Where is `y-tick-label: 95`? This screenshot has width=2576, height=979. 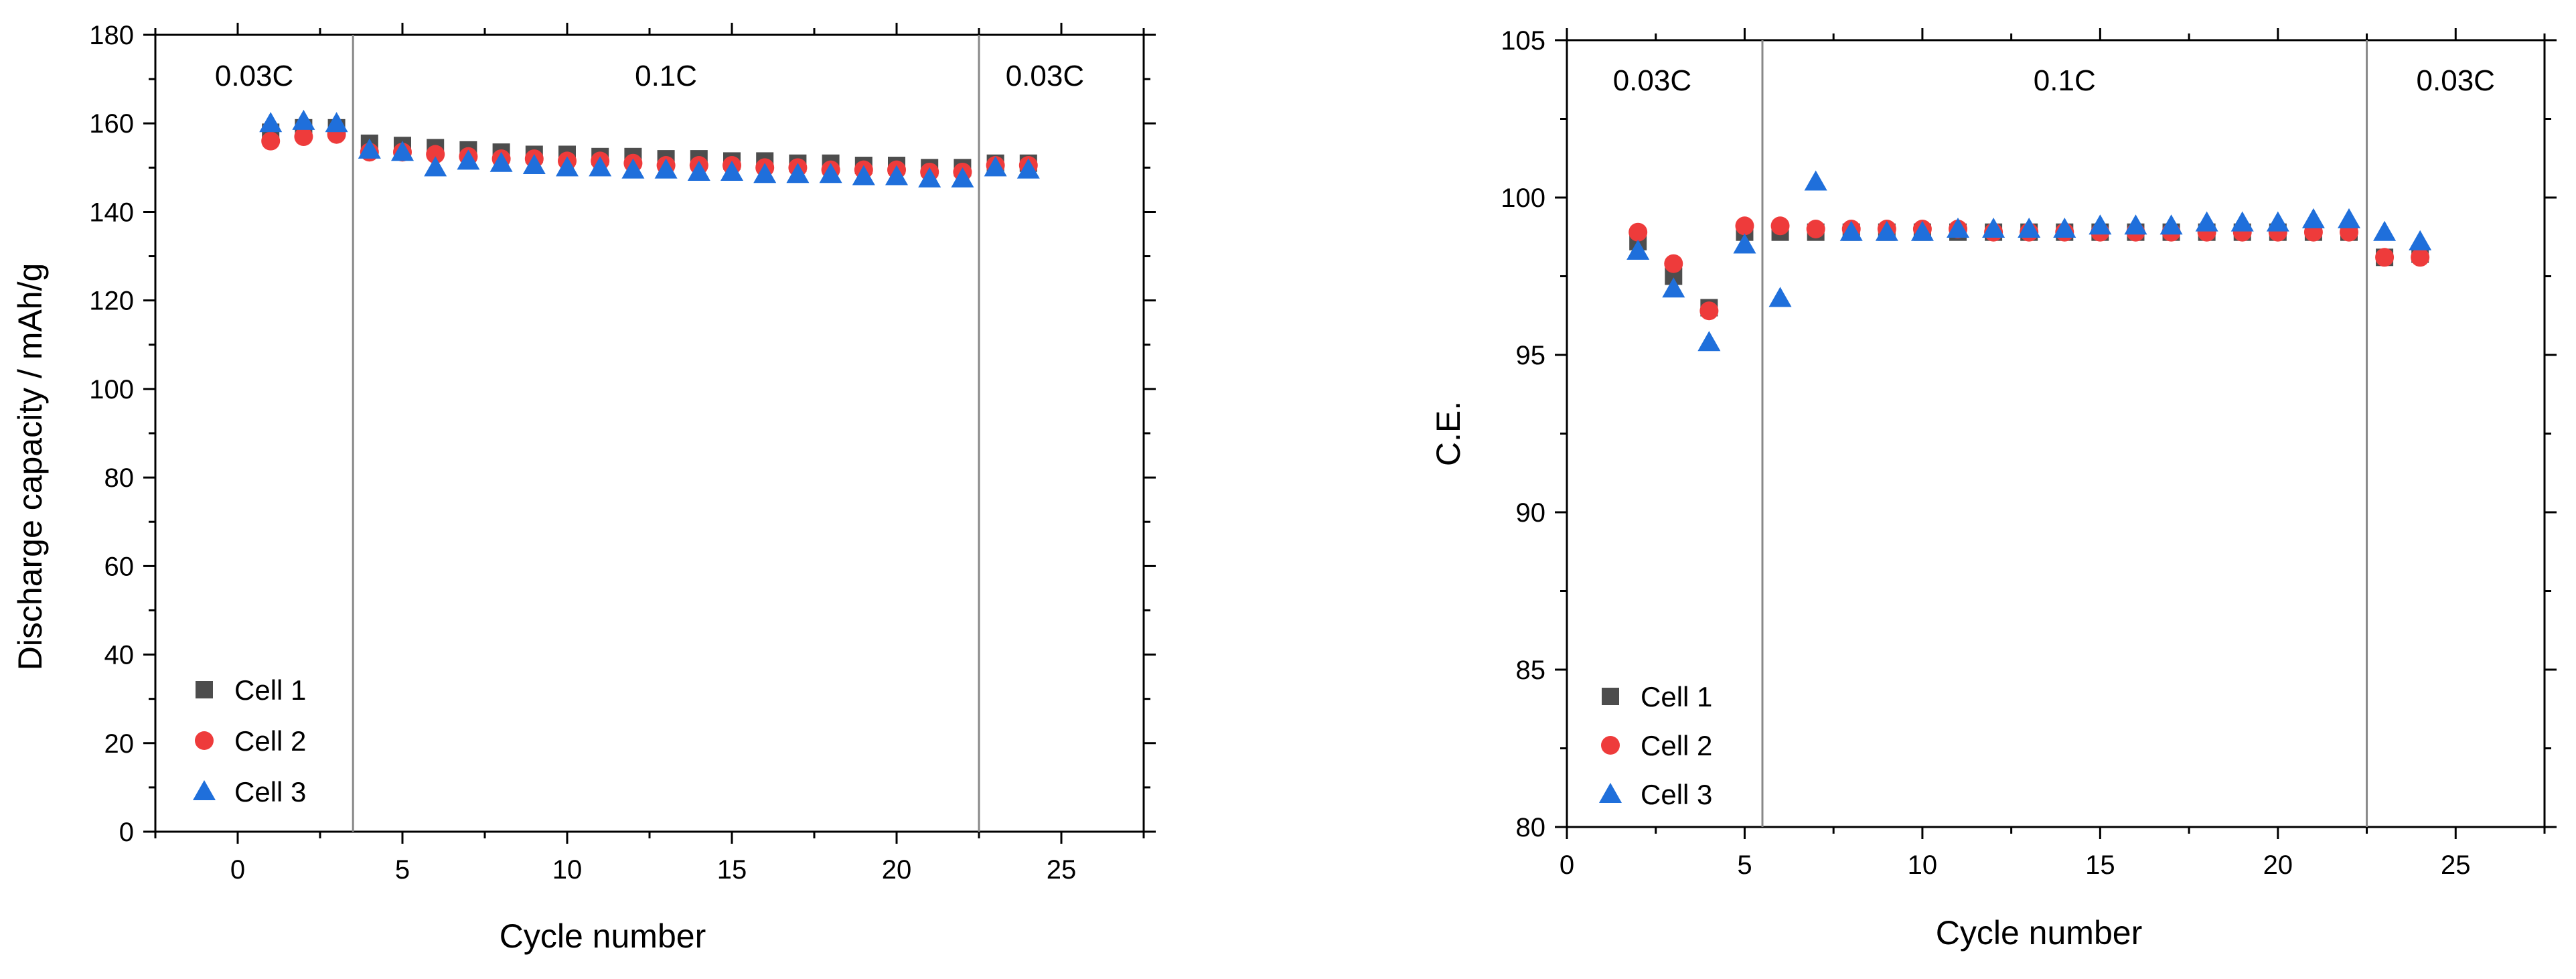
y-tick-label: 95 is located at coordinates (1531, 355).